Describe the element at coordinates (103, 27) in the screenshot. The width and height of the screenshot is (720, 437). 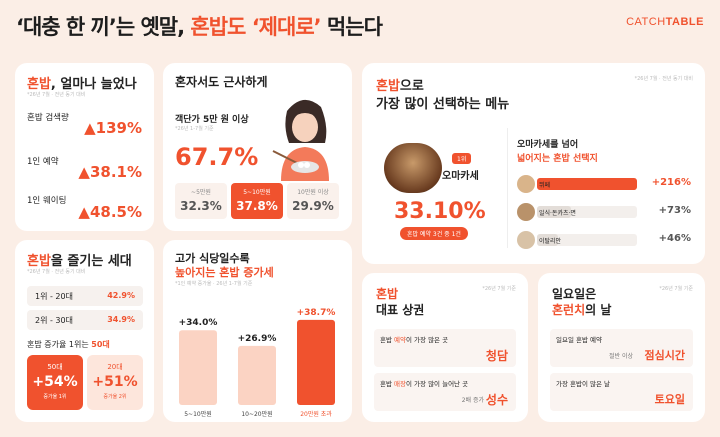
I see `title-part: ‘대충 한 끼’는 옛말,` at that location.